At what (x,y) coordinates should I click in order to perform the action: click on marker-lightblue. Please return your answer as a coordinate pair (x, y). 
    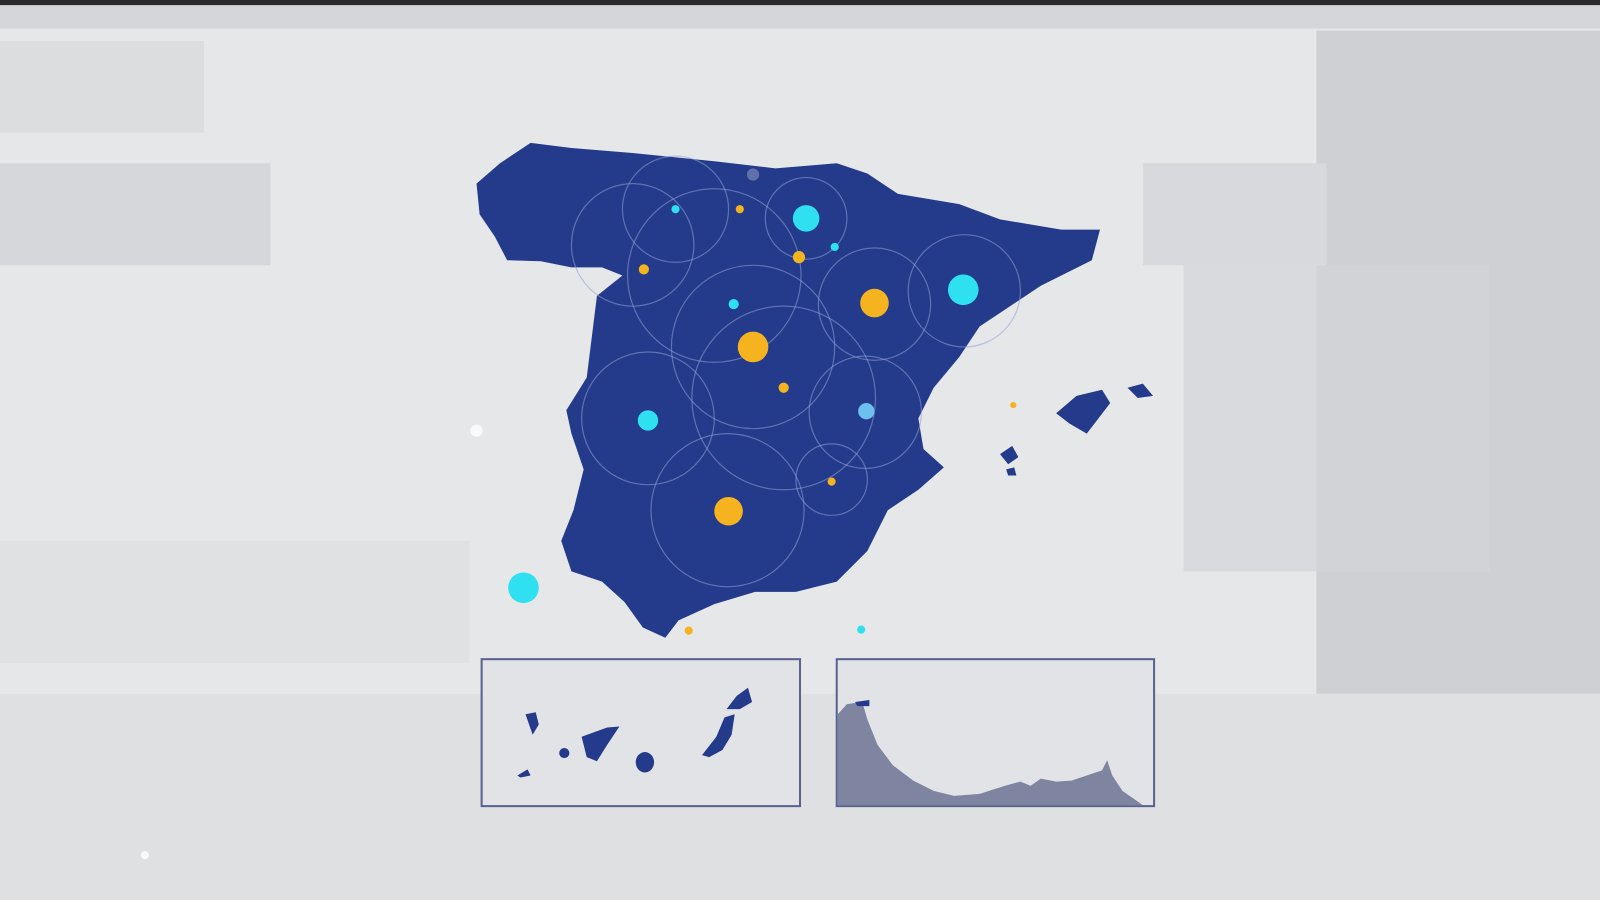
    Looking at the image, I should click on (866, 411).